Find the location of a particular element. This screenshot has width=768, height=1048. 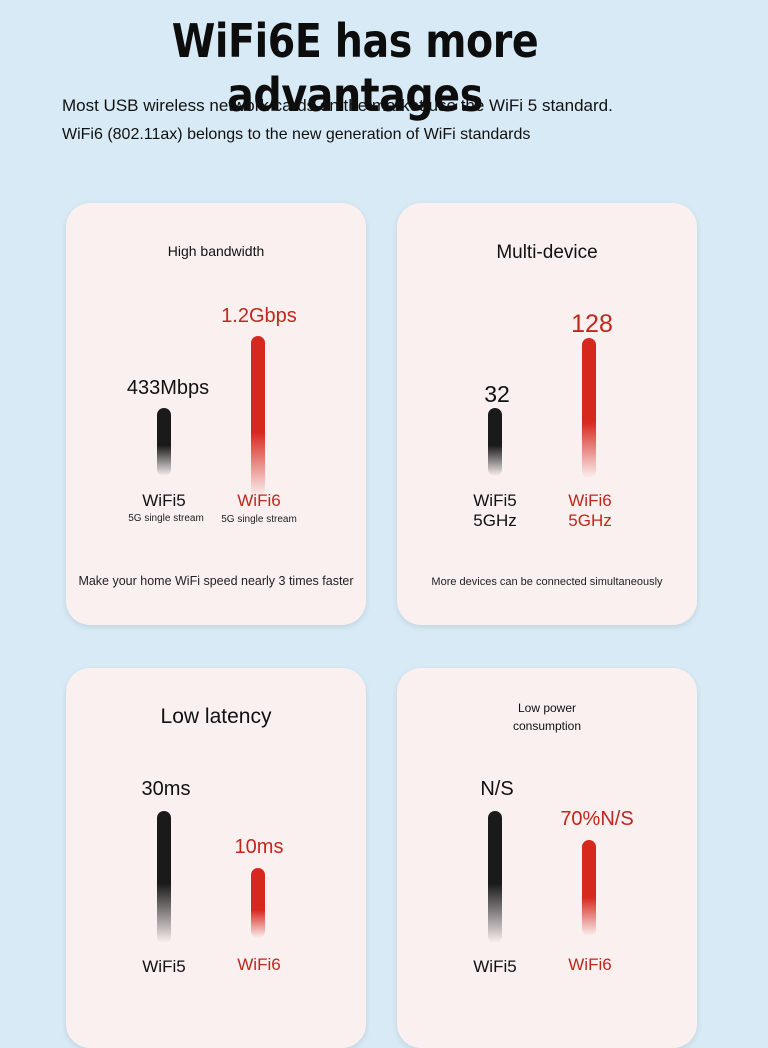

wifi5-note: 5G single stream is located at coordinates (166, 518).